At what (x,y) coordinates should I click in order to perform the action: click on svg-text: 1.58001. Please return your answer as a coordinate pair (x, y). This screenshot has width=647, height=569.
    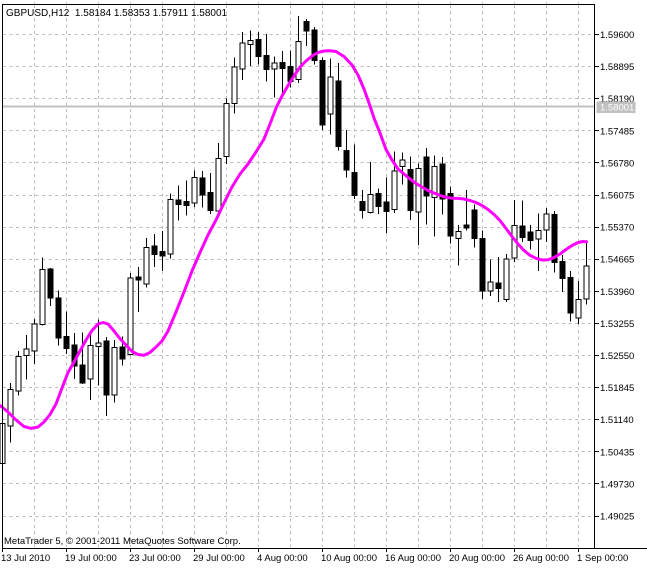
    Looking at the image, I should click on (617, 108).